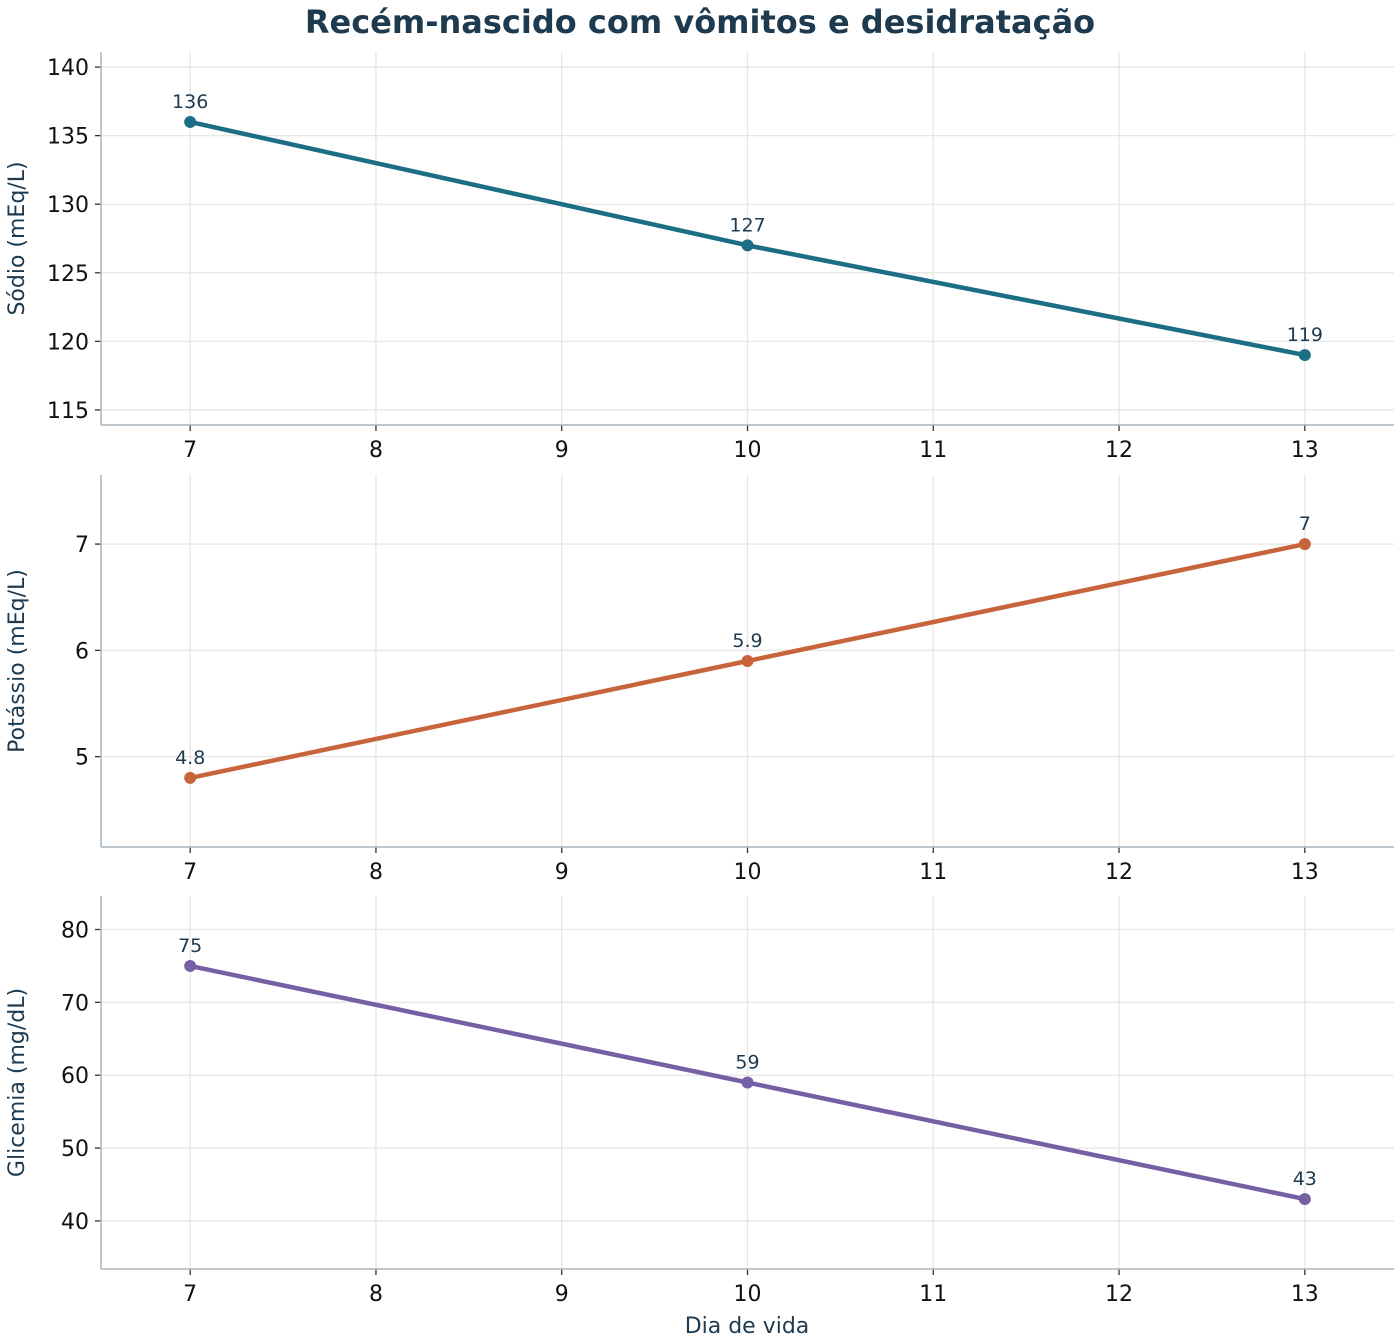  Describe the element at coordinates (68, 274) in the screenshot. I see `y-tick-label: 125` at that location.